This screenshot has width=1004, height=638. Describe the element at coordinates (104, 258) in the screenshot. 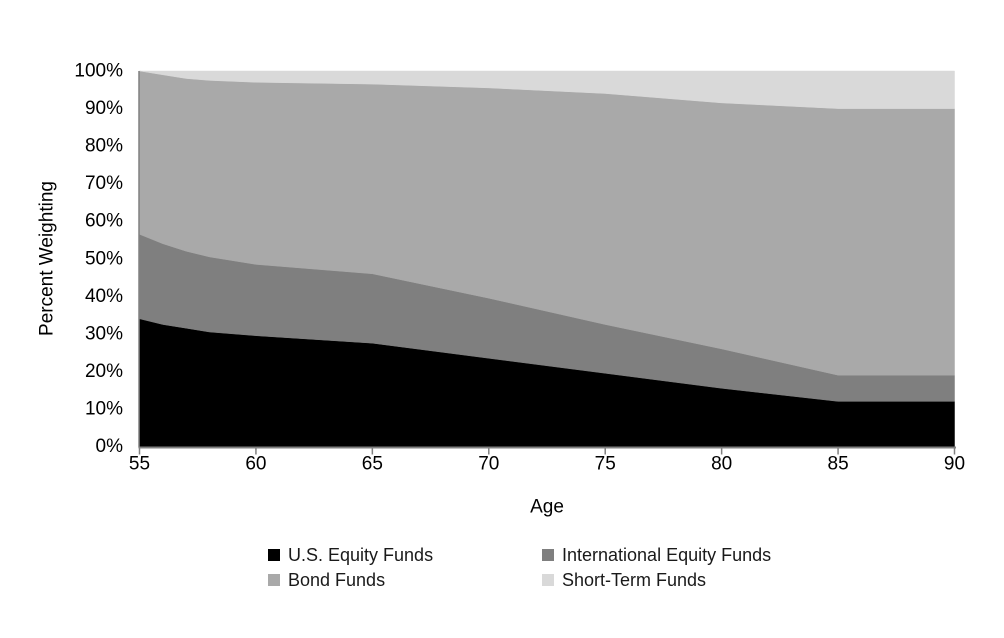

I see `y-tick-label: 50%` at that location.